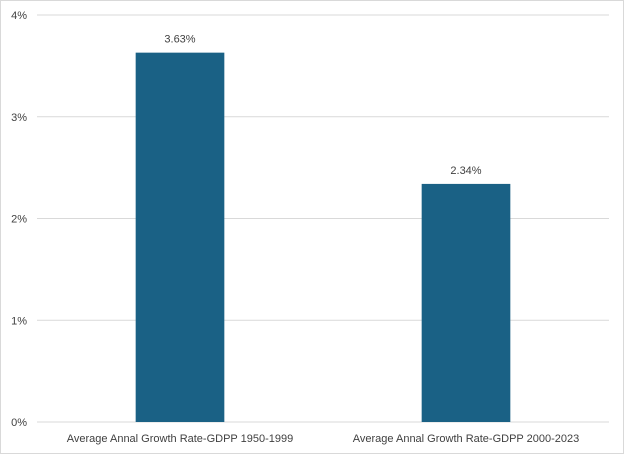  Describe the element at coordinates (19, 118) in the screenshot. I see `y-tick-label: 3%` at that location.